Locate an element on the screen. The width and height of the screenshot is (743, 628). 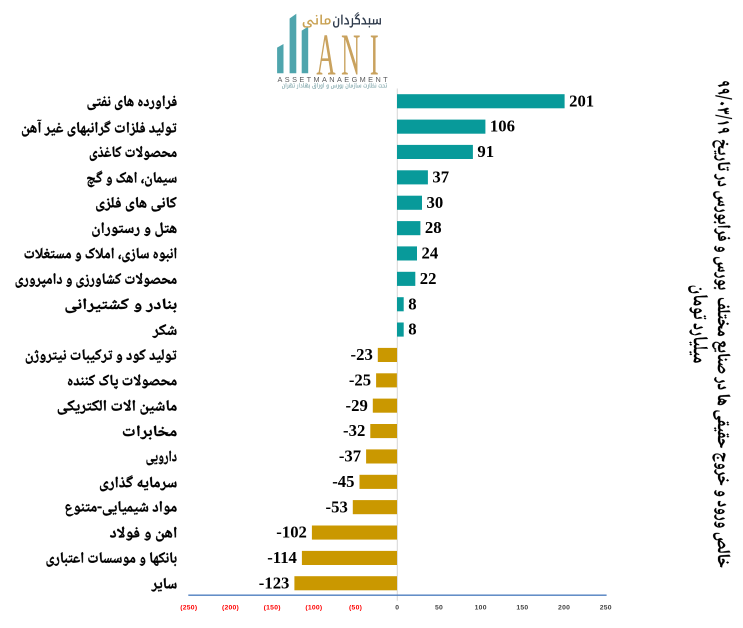
svg-text: 24 is located at coordinates (430, 253).